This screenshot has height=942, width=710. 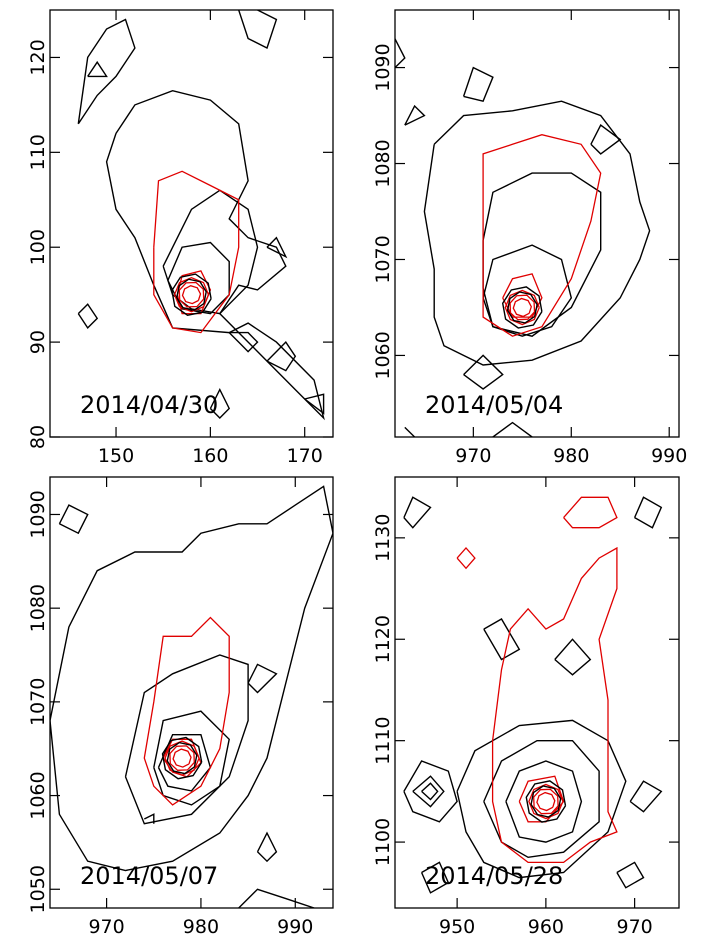 I want to click on date-label: 2014/05/28, so click(x=494, y=876).